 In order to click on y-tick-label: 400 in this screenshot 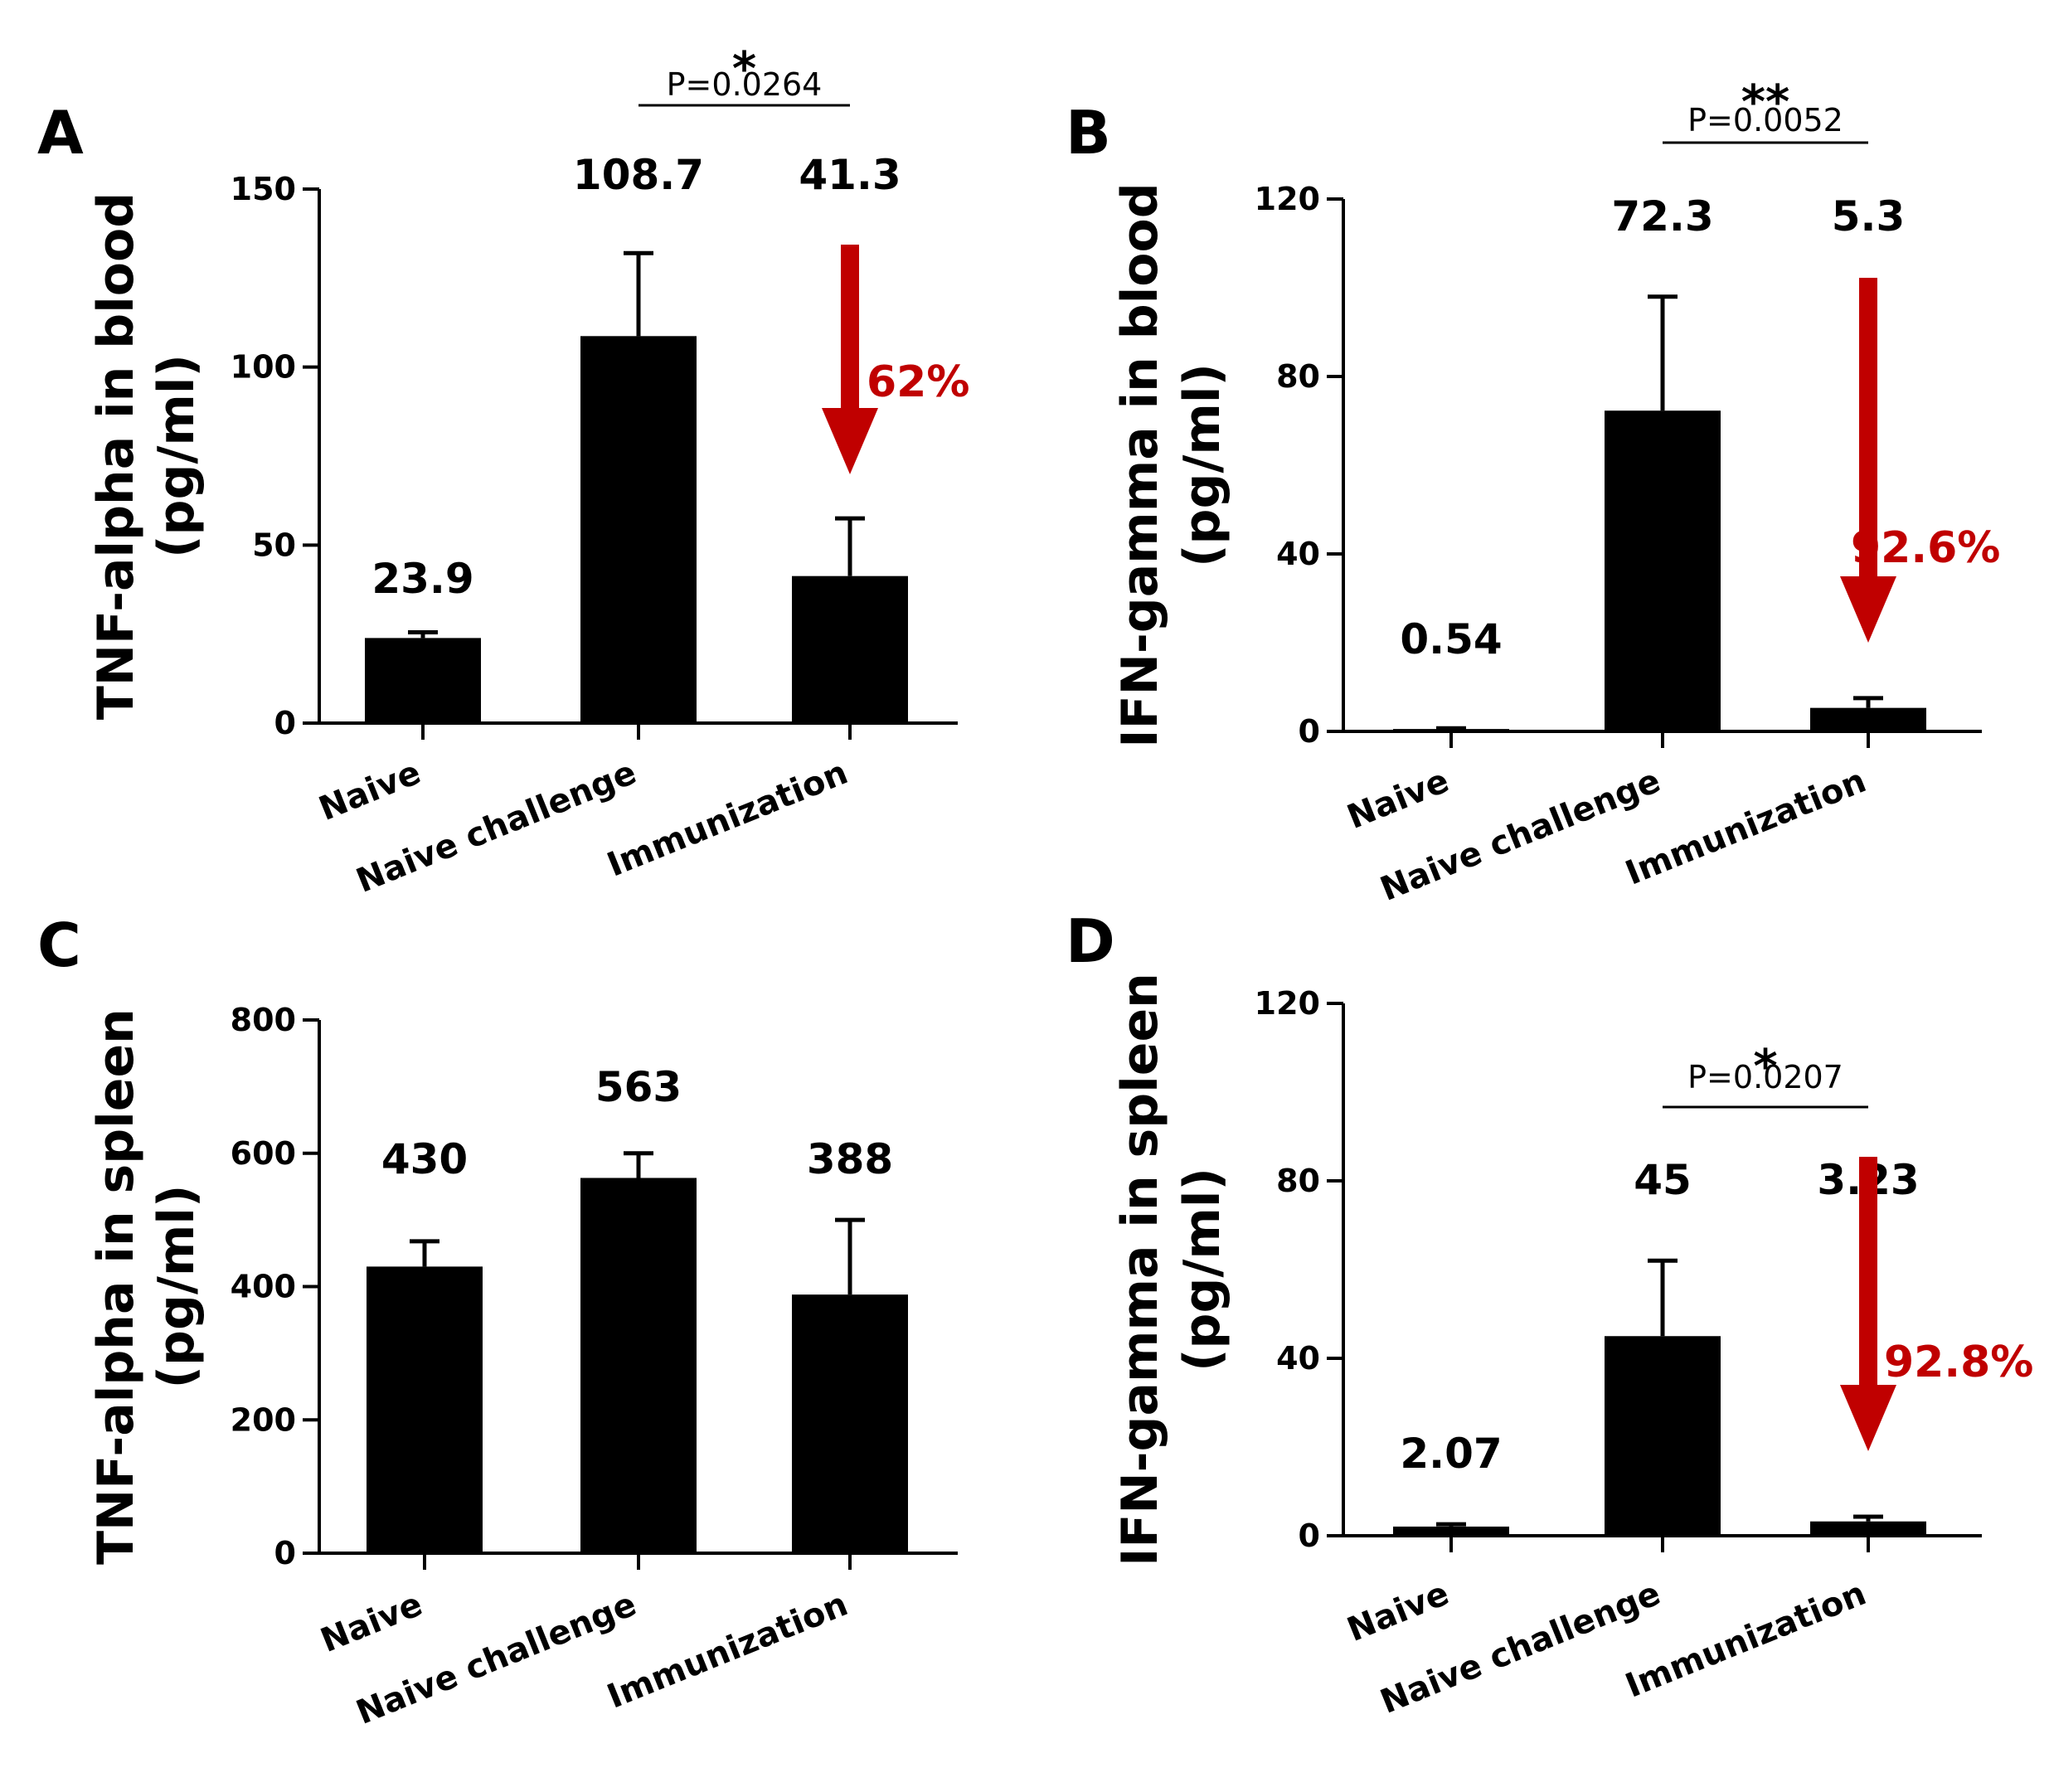, I will do `click(263, 1287)`.